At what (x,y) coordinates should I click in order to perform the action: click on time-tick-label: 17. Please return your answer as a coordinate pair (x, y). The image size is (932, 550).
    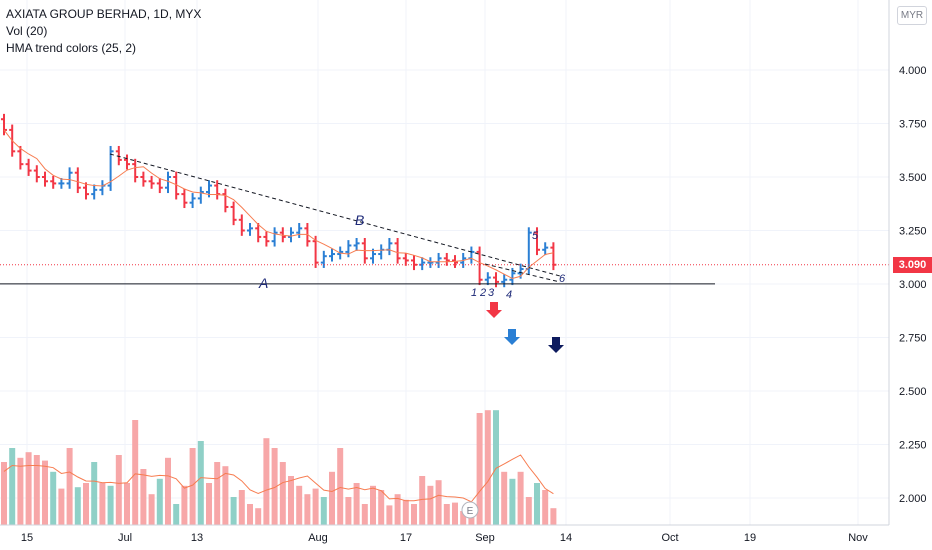
    Looking at the image, I should click on (406, 538).